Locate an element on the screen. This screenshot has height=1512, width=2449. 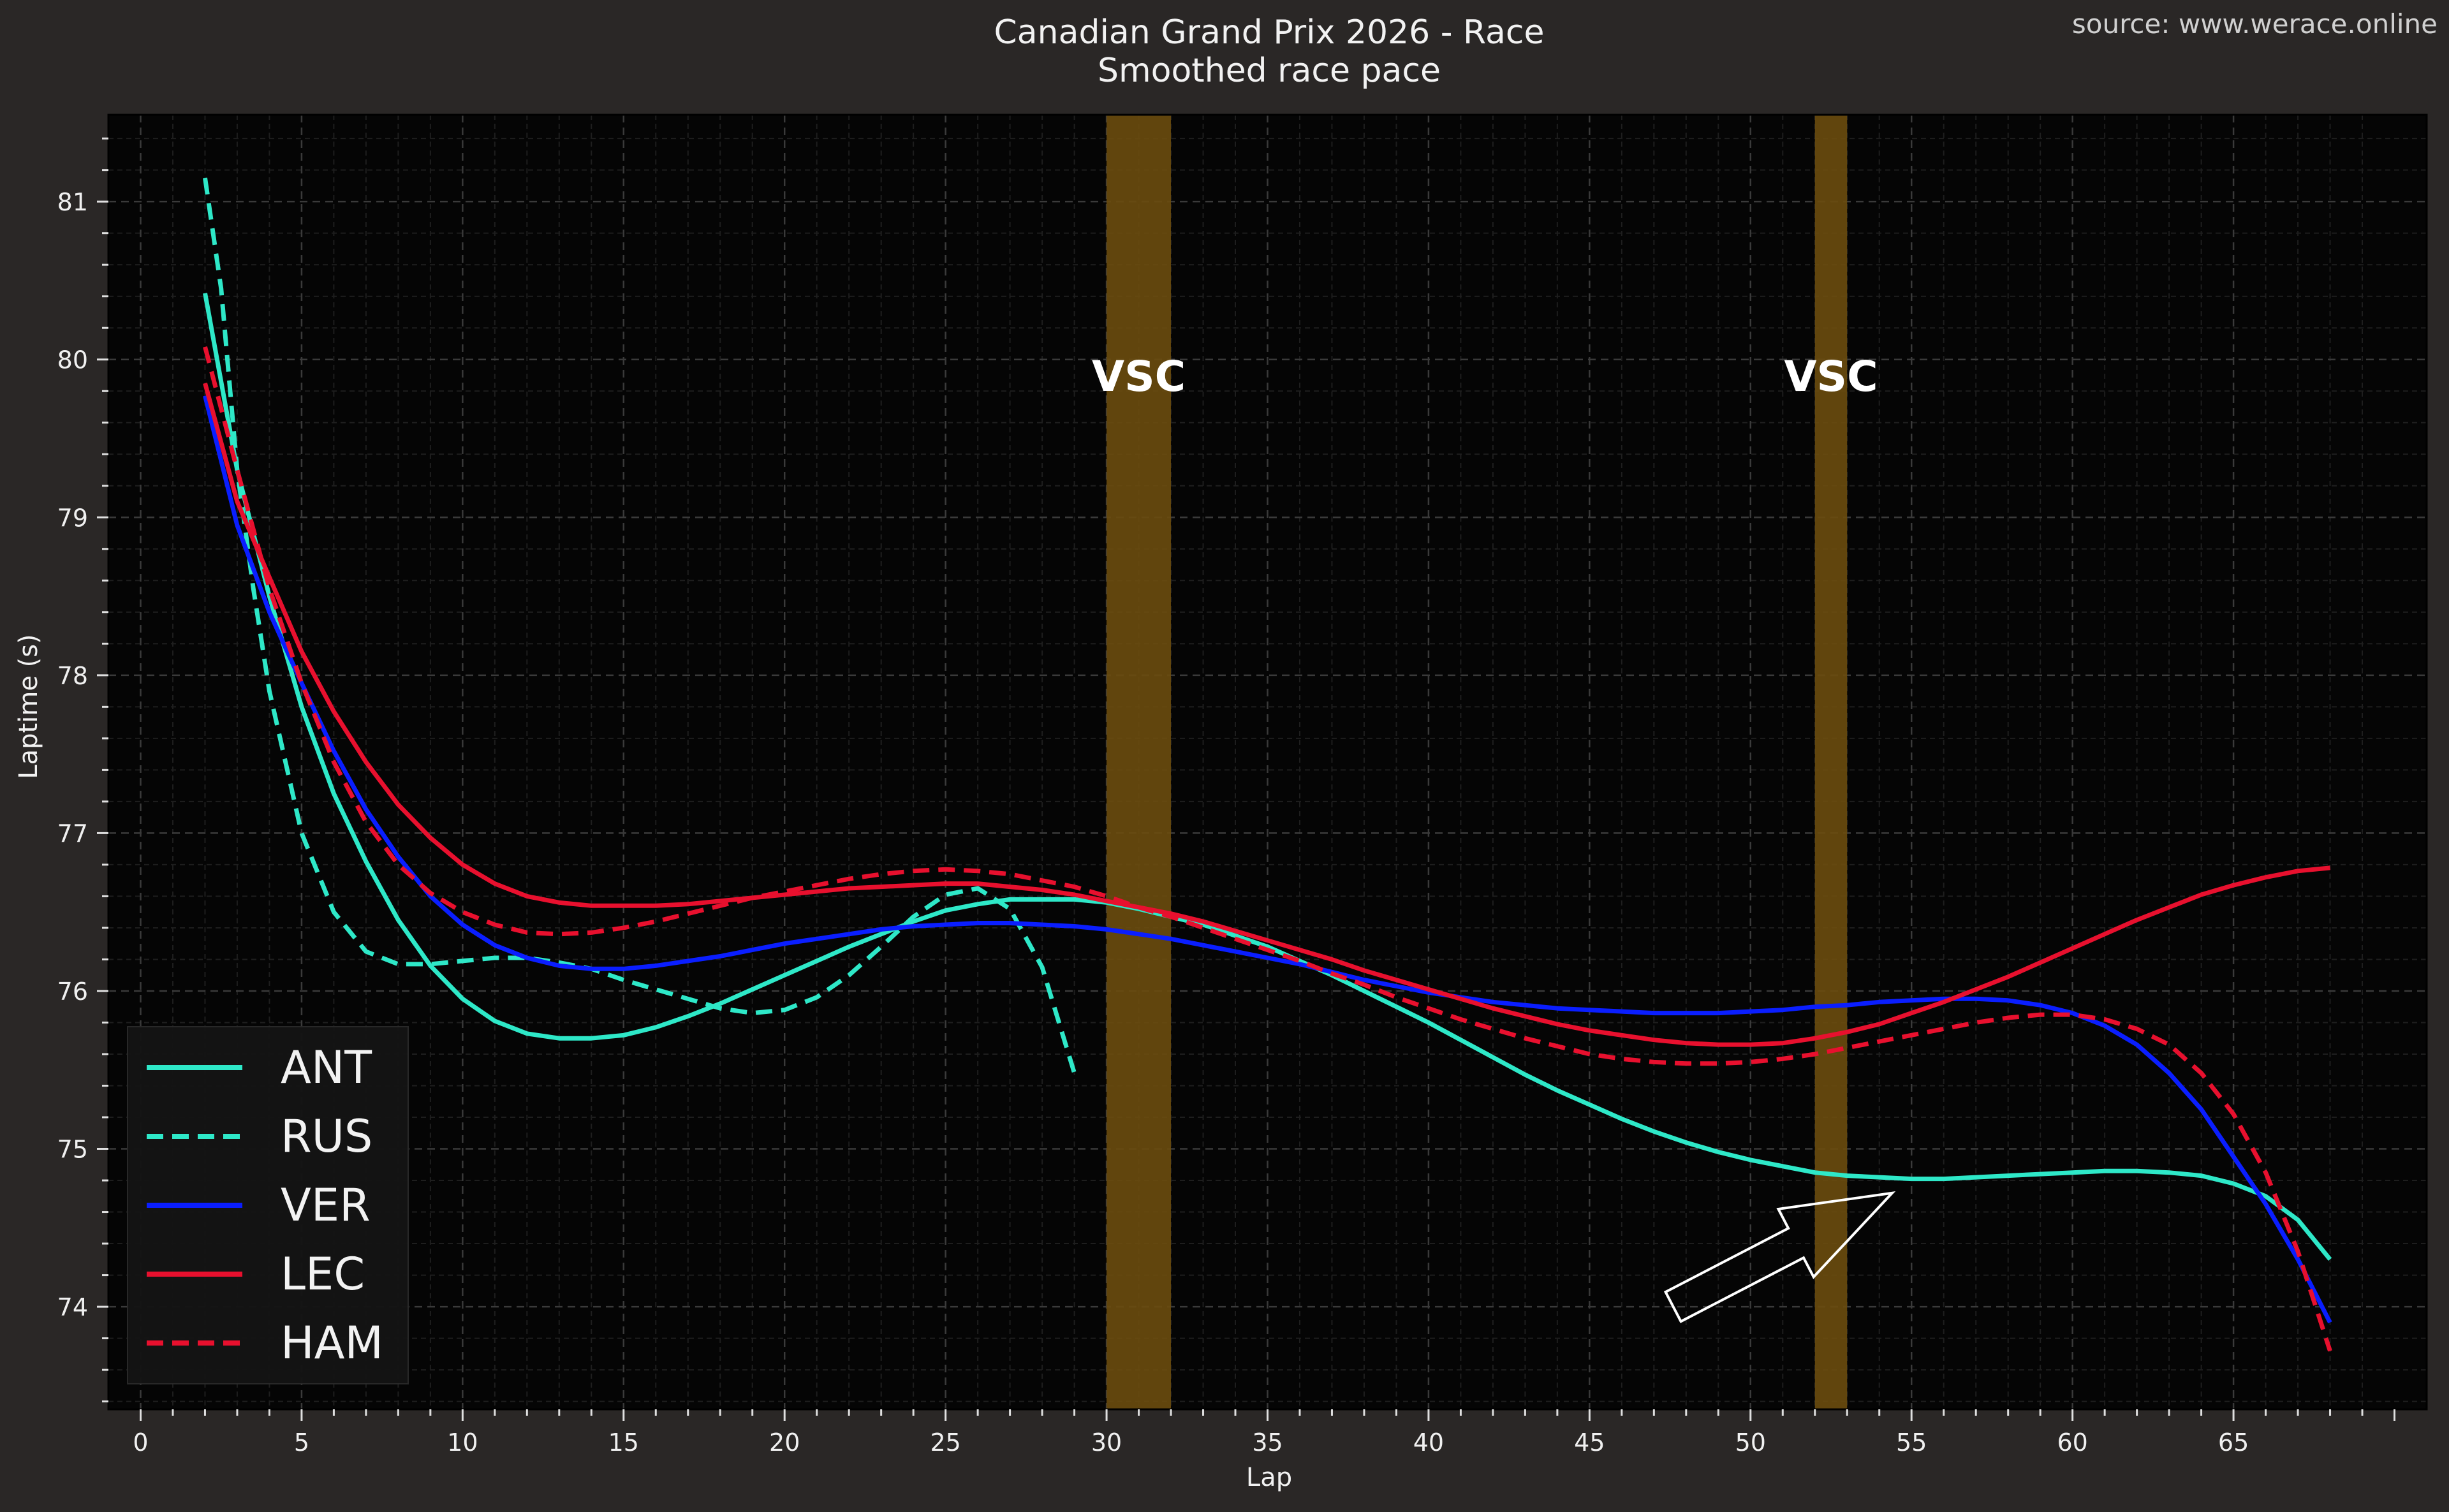
annotation-arrow is located at coordinates (1780, 1257).